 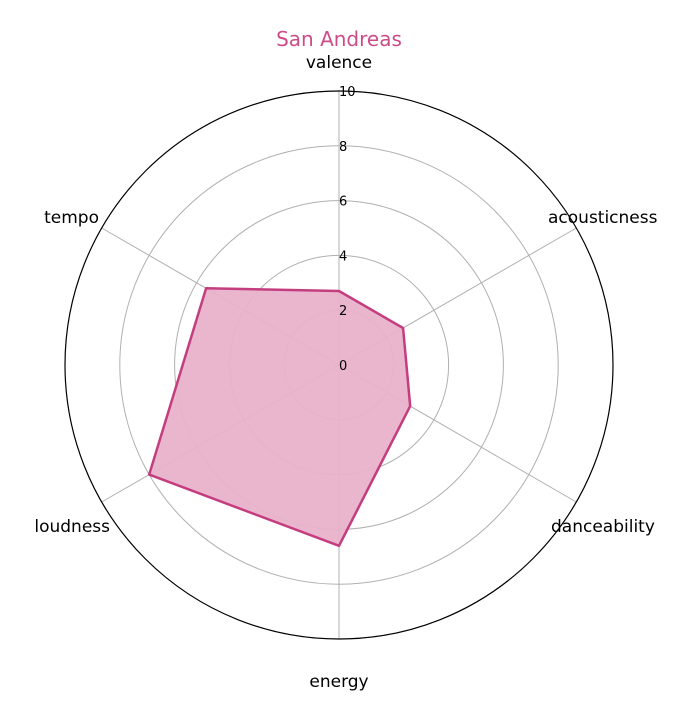 What do you see at coordinates (347, 92) in the screenshot?
I see `tick-label: 10` at bounding box center [347, 92].